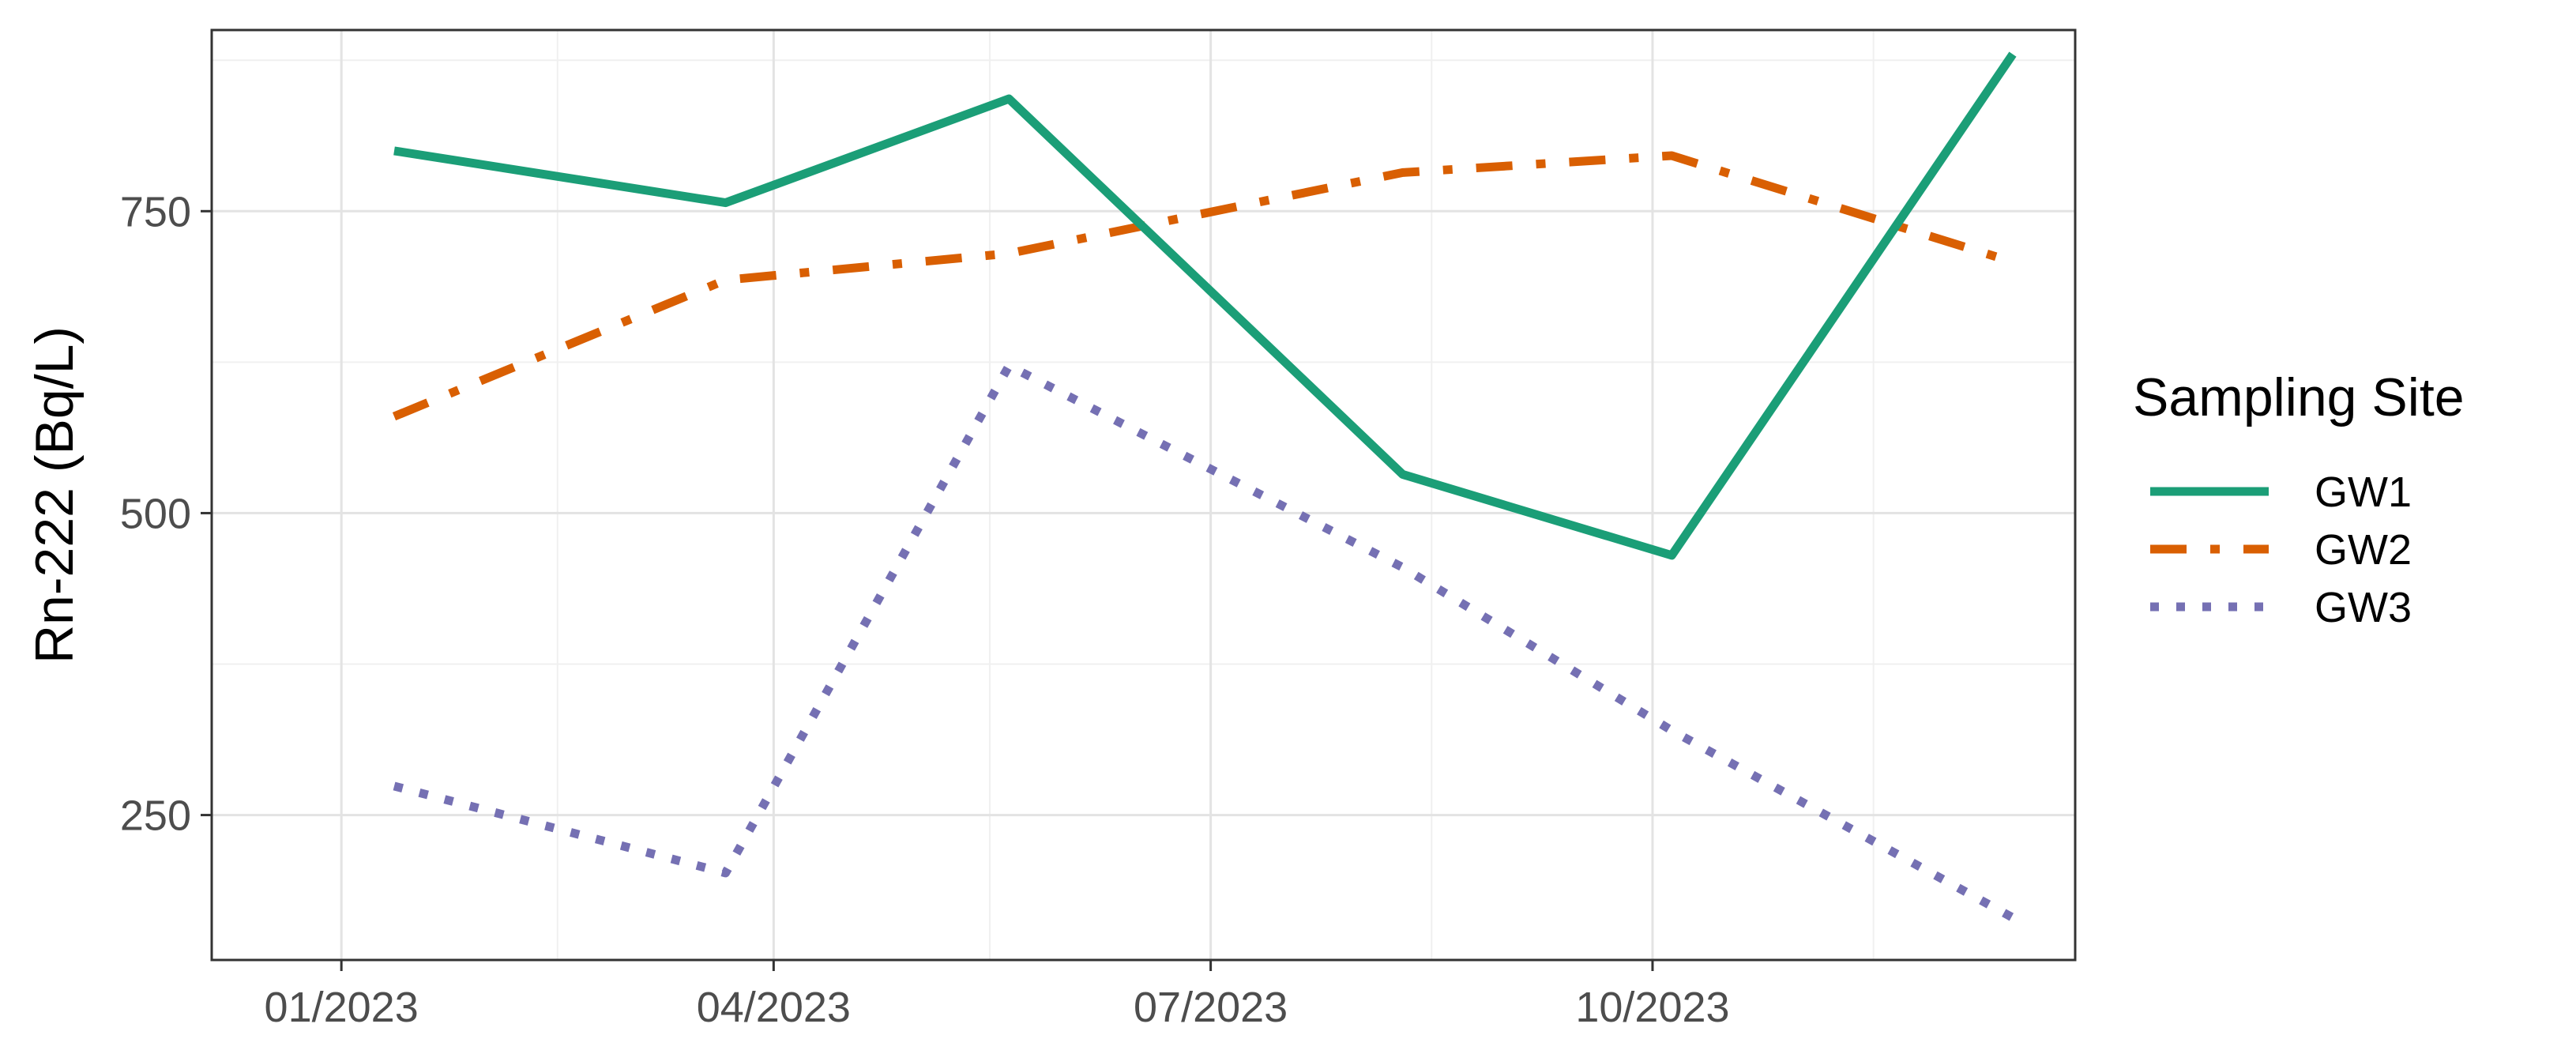  Describe the element at coordinates (2364, 550) in the screenshot. I see `legend-label-gw2: GW2` at that location.